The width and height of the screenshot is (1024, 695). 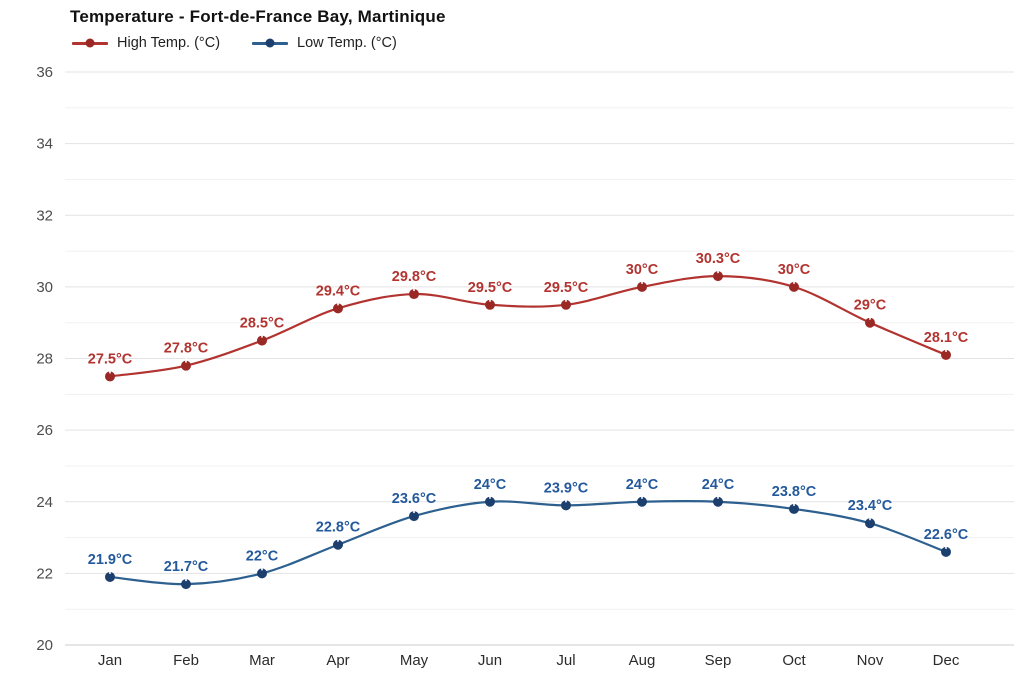 I want to click on y-tick-label: 34, so click(x=44, y=144).